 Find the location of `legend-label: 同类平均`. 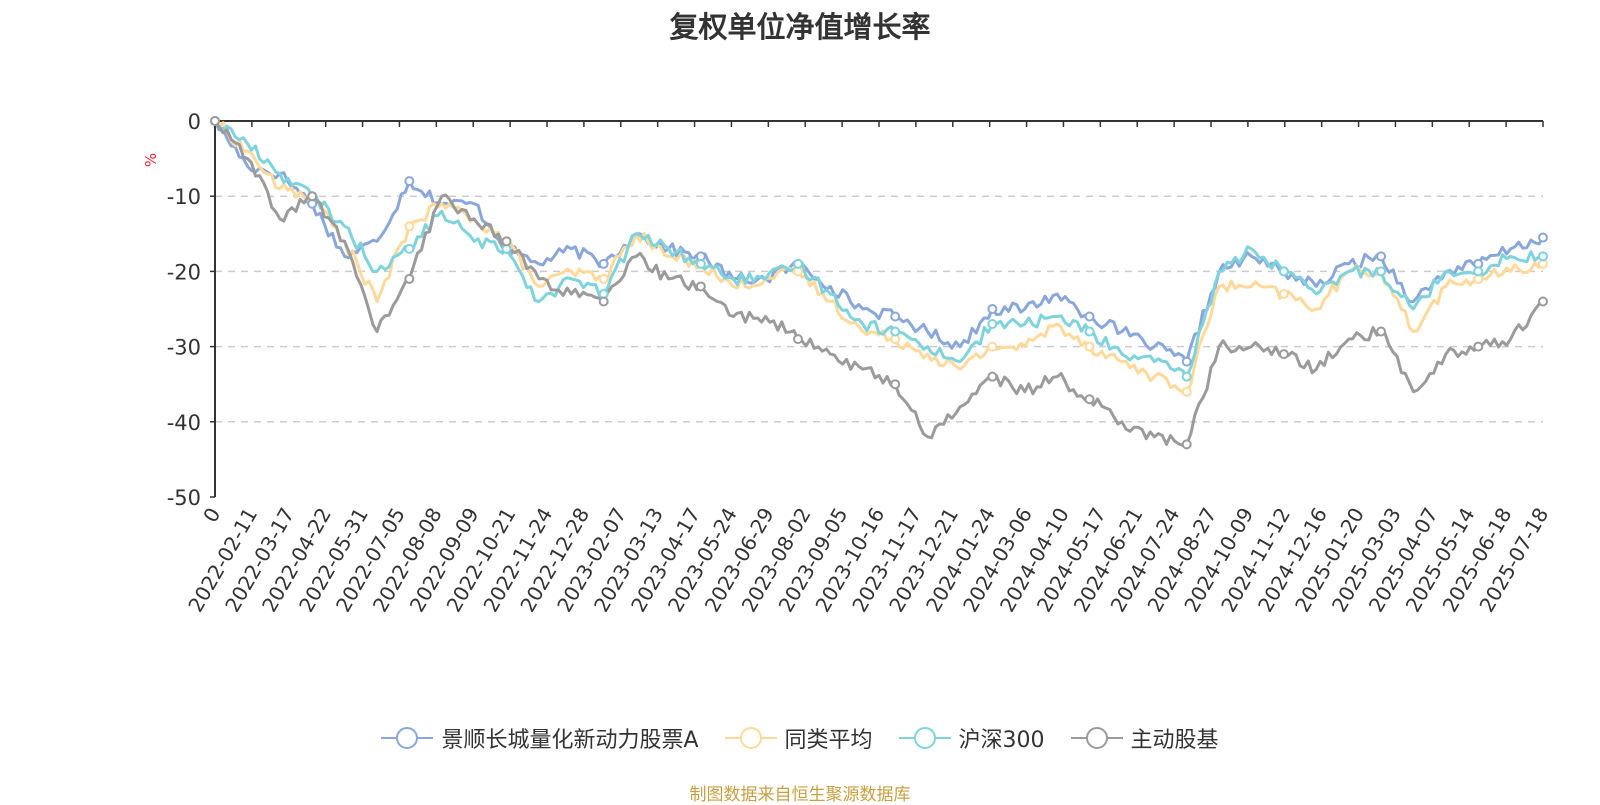

legend-label: 同类平均 is located at coordinates (828, 740).